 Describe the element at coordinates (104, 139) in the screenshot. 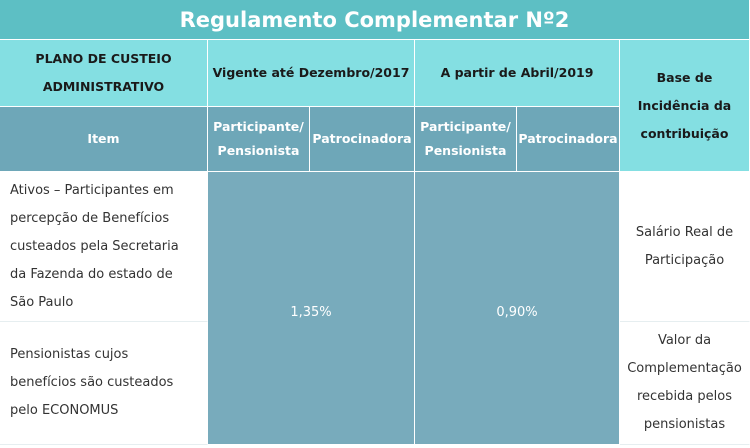

I see `subheader-item: Item` at that location.